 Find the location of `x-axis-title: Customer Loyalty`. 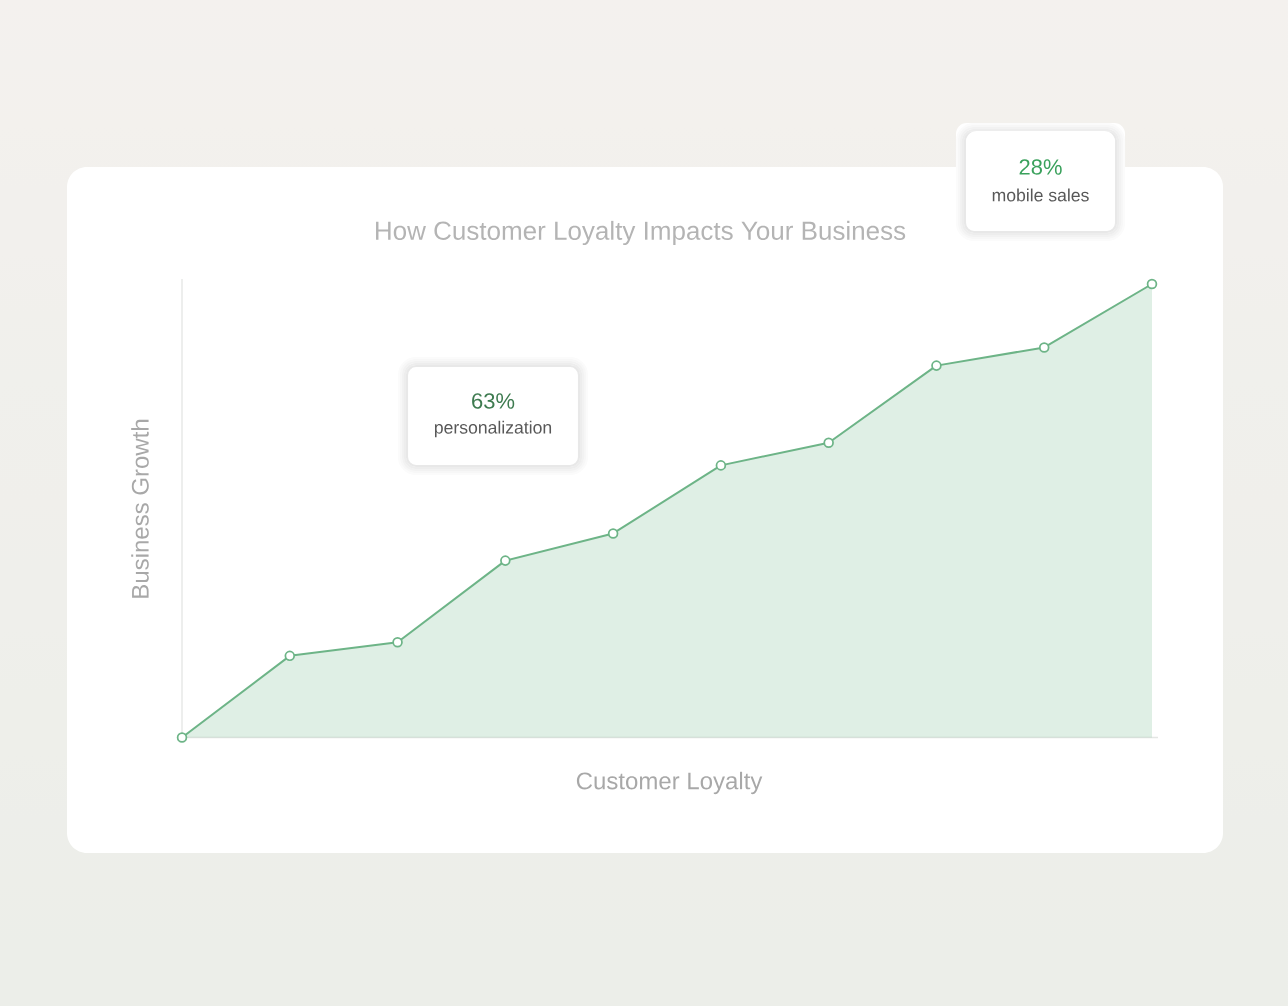

x-axis-title: Customer Loyalty is located at coordinates (669, 783).